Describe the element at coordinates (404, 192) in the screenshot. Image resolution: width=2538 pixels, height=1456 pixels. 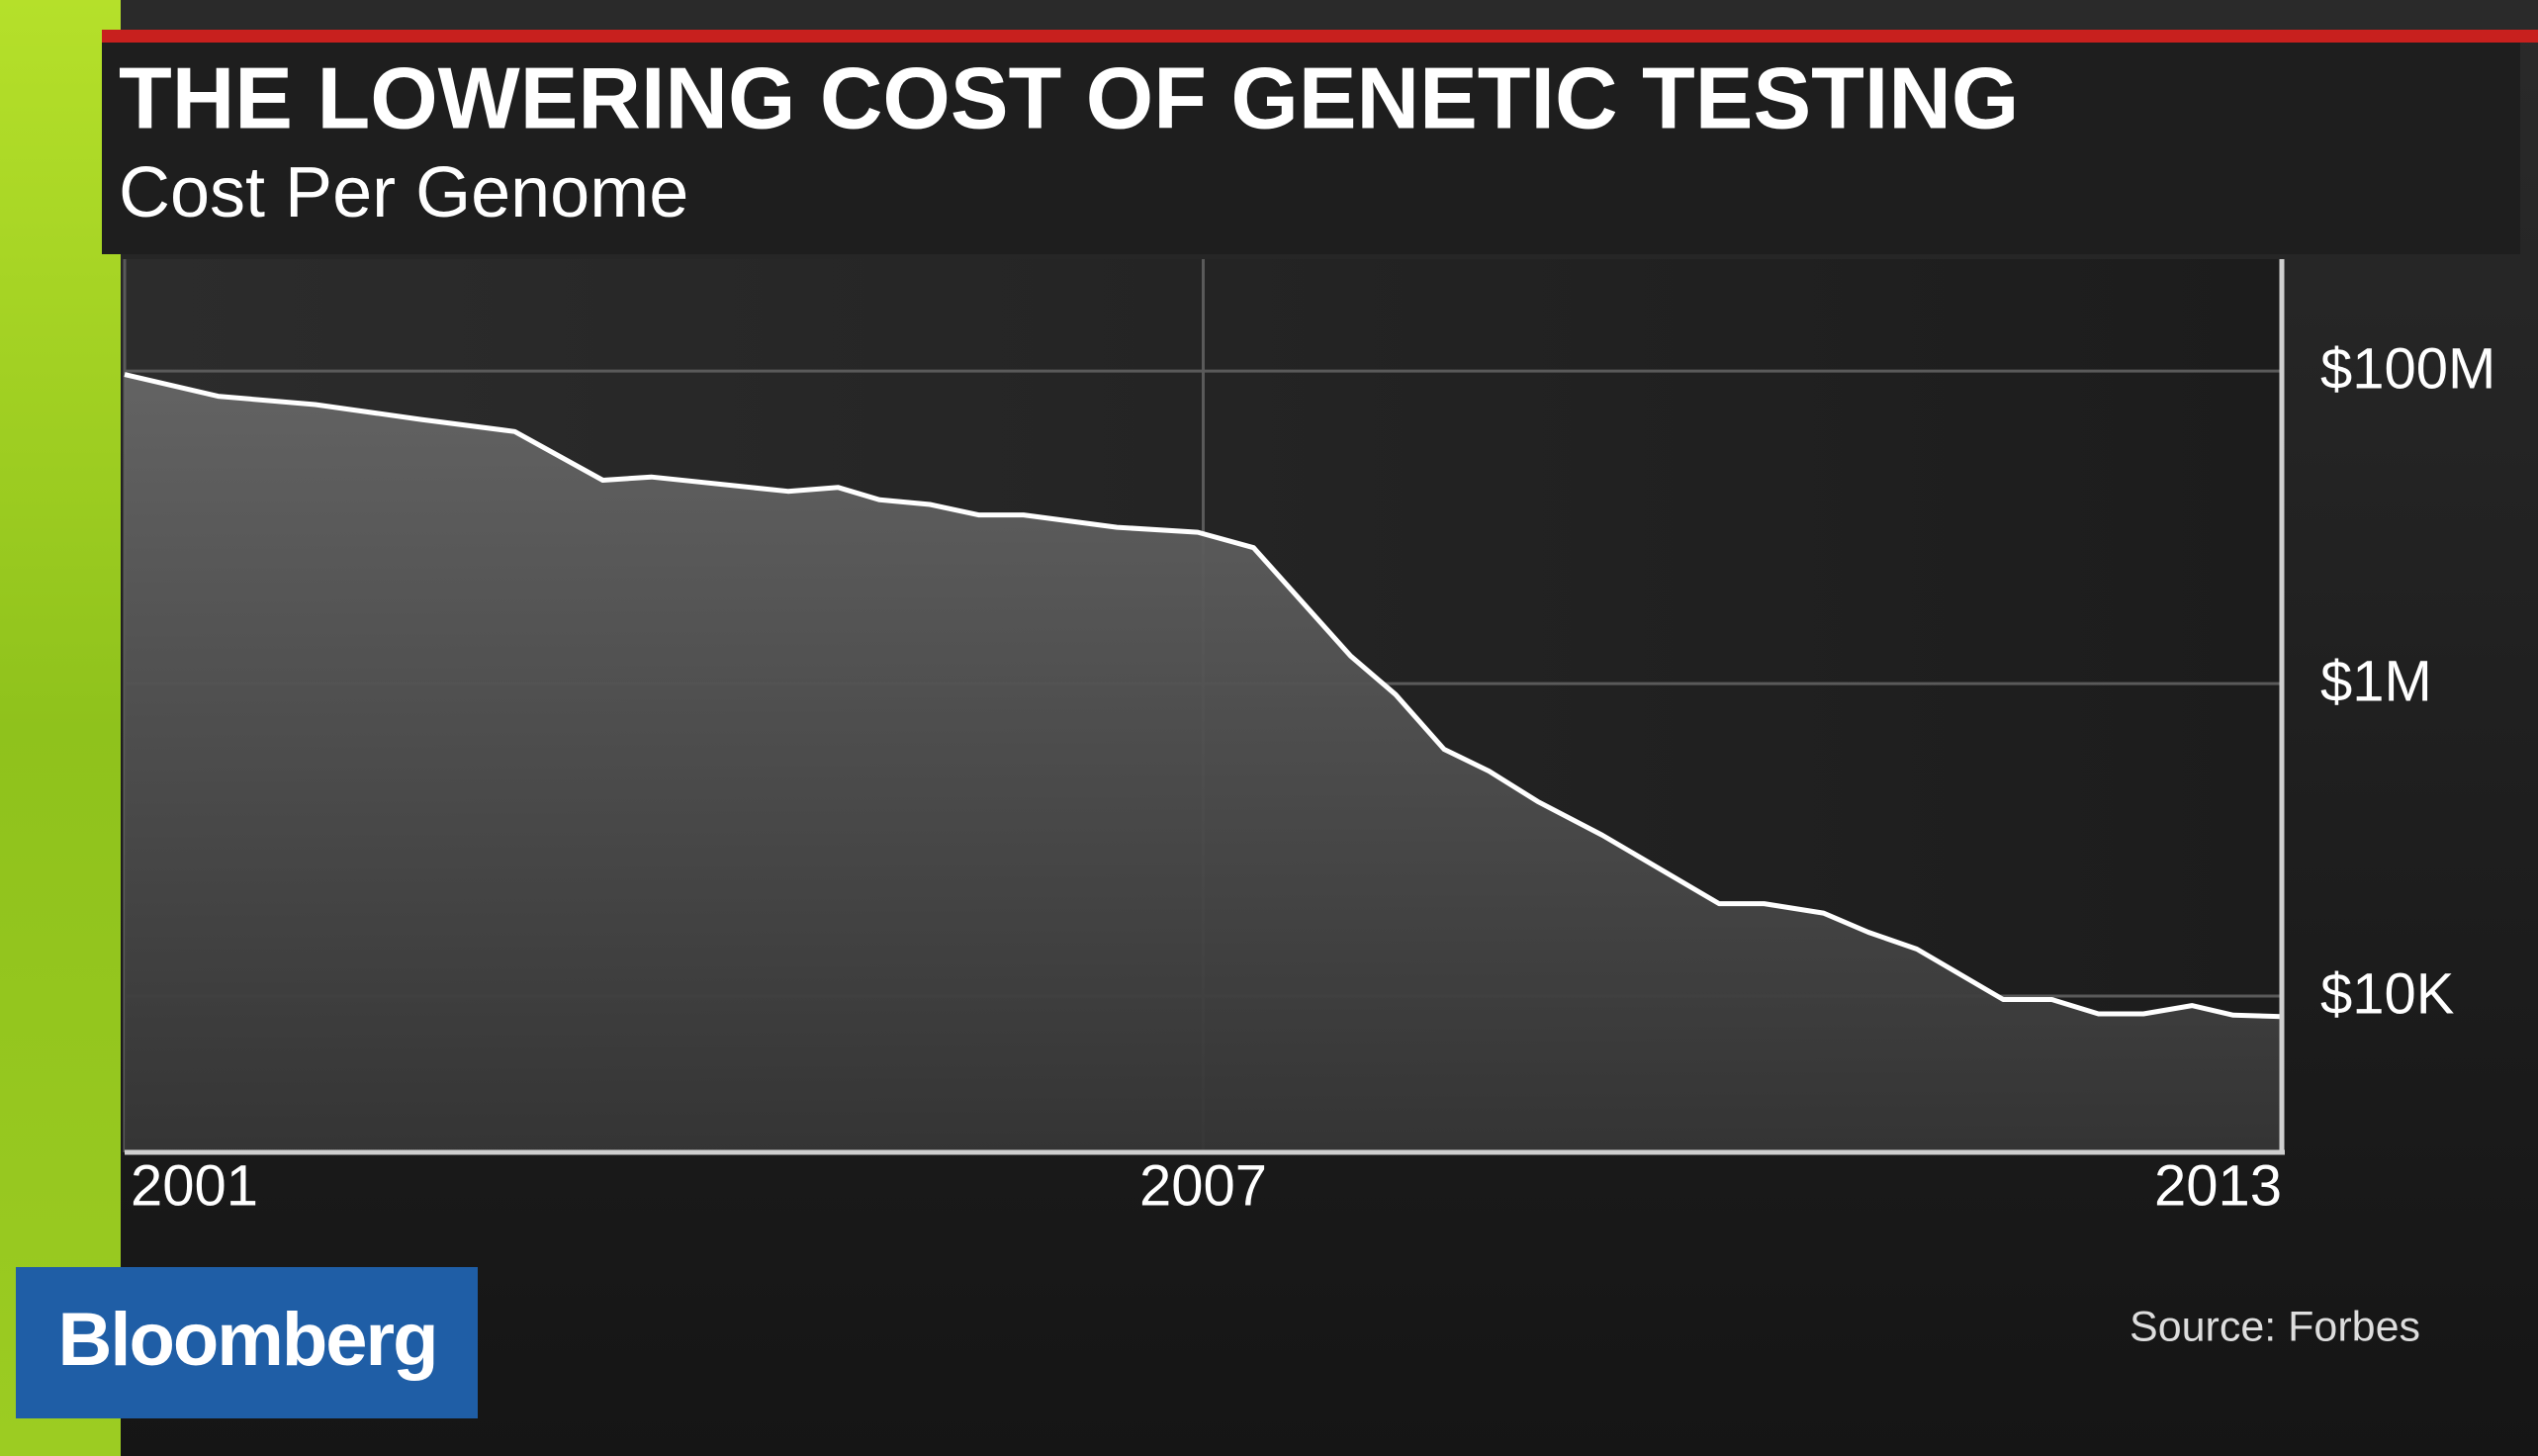
I see `chart-subtitle: Cost Per Genome` at that location.